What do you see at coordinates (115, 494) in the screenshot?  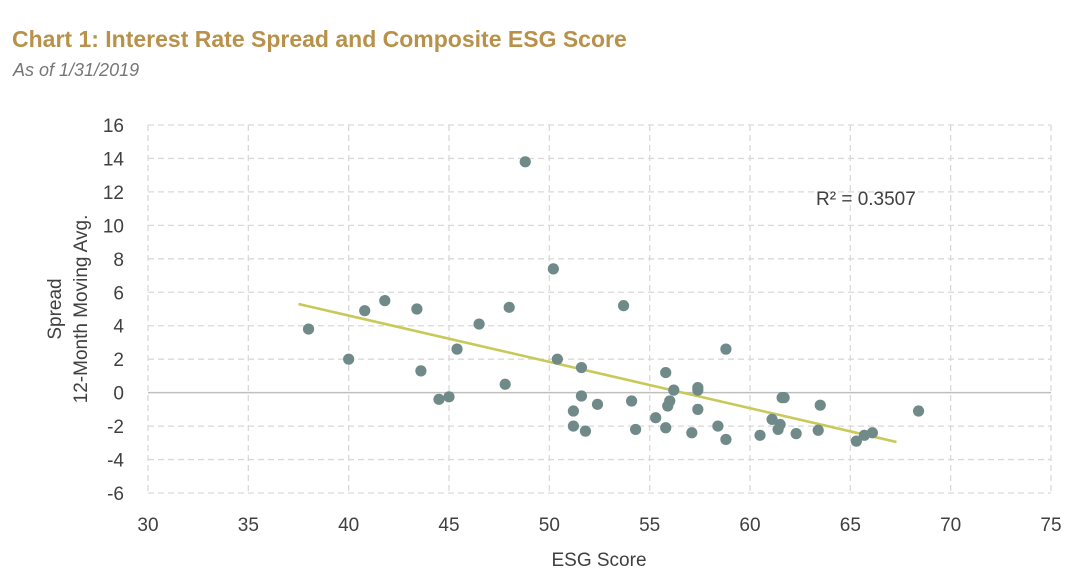 I see `y-tick-label: -6` at bounding box center [115, 494].